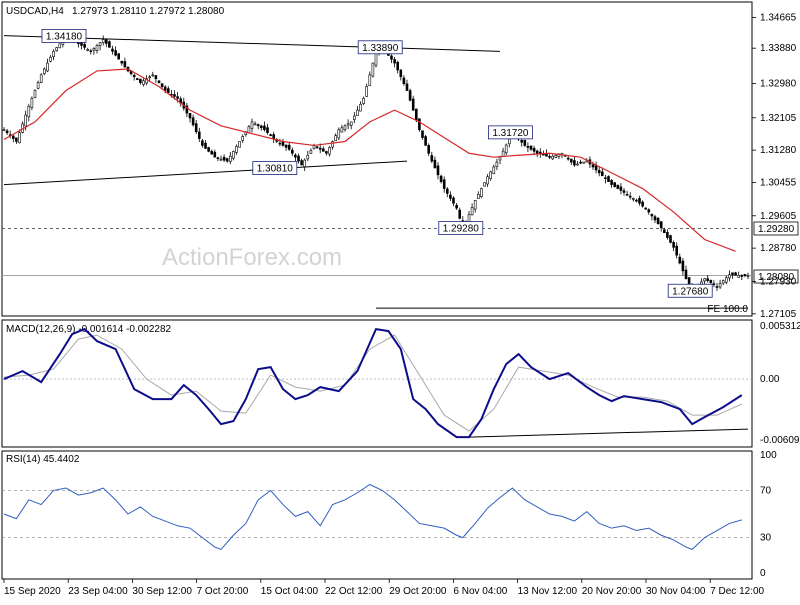 Image resolution: width=800 pixels, height=605 pixels. I want to click on price-annotation-5: 1.29280, so click(461, 228).